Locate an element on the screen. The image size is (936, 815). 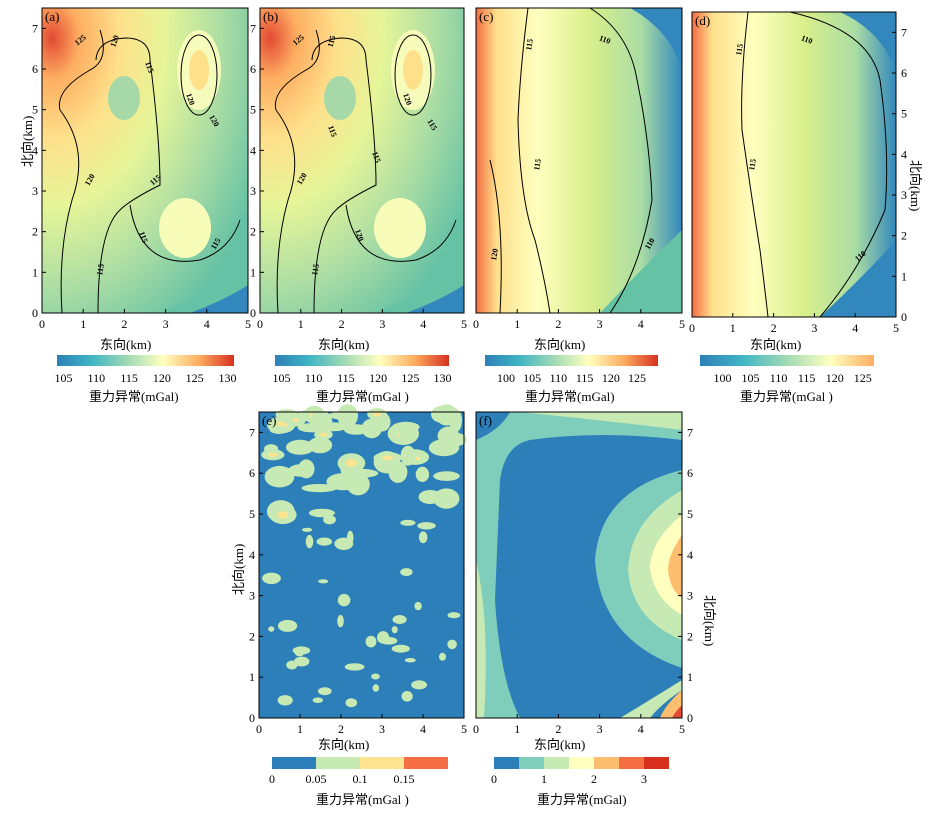
colorbar-tick-label: 105 is located at coordinates (281, 378).